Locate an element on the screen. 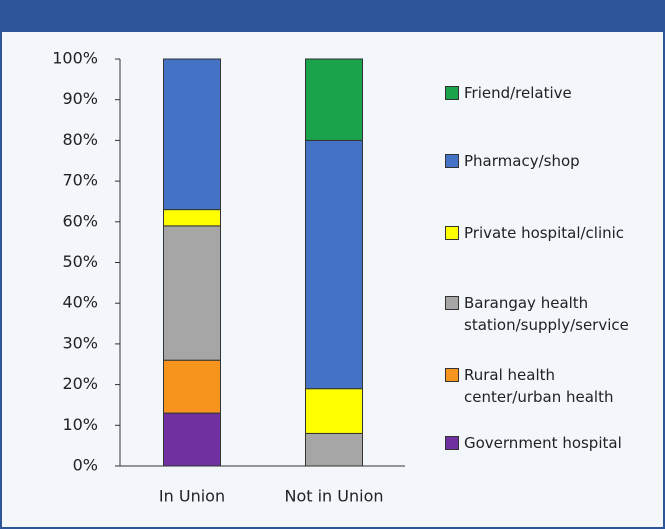 Image resolution: width=665 pixels, height=529 pixels. y-tick-label: 10% is located at coordinates (80, 424).